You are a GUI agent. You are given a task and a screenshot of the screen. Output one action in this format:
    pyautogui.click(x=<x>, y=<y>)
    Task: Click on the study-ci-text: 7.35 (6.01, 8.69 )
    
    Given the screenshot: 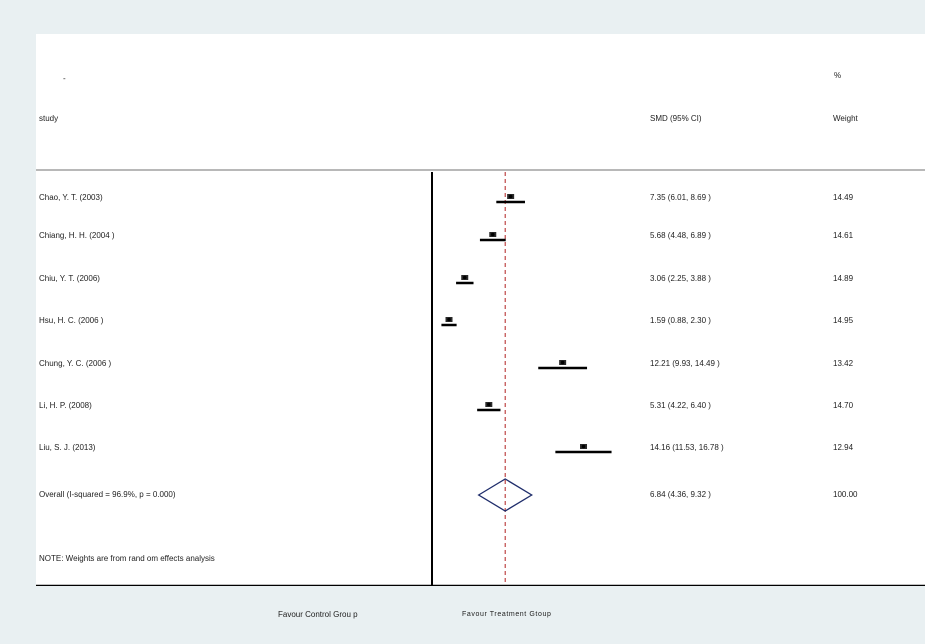 What is the action you would take?
    pyautogui.click(x=680, y=197)
    